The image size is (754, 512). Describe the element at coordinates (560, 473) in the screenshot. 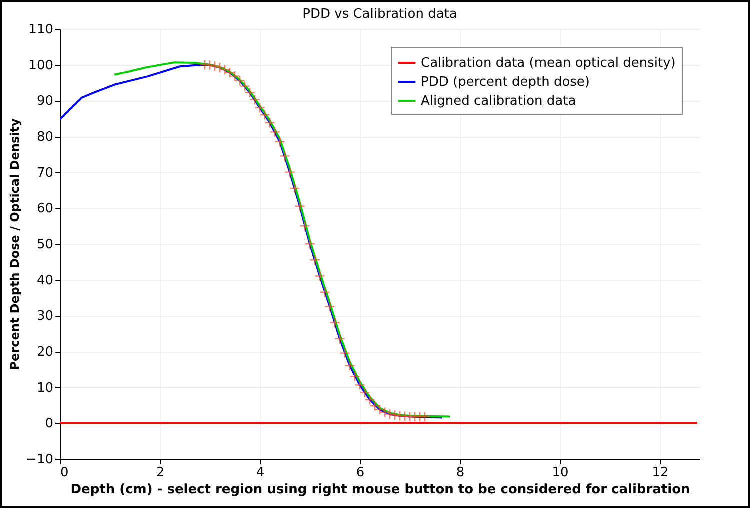

I see `x-tick-label: 10` at that location.